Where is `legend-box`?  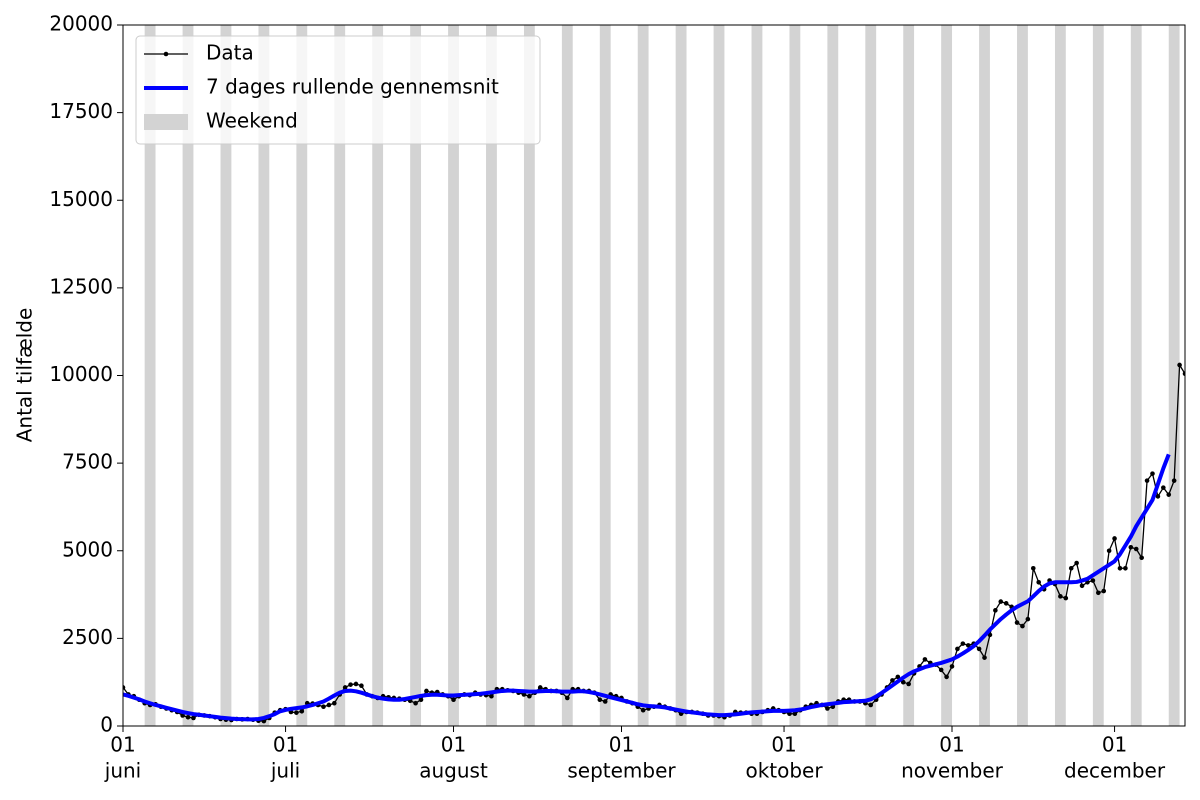
legend-box is located at coordinates (338, 90).